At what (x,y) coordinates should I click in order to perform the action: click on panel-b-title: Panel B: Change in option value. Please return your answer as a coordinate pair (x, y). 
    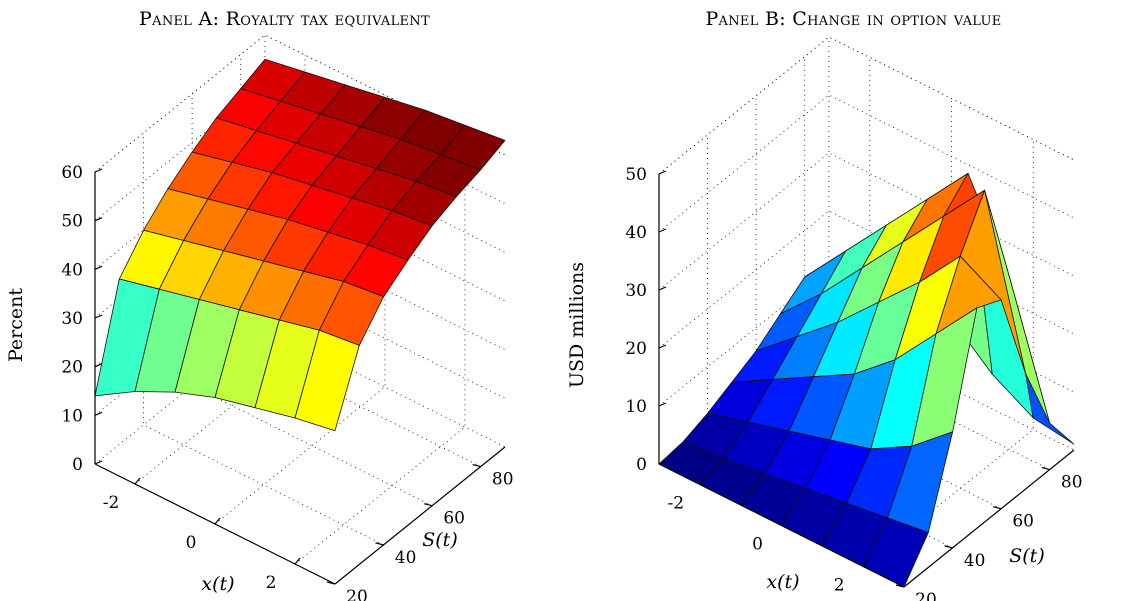
    Looking at the image, I should click on (853, 19).